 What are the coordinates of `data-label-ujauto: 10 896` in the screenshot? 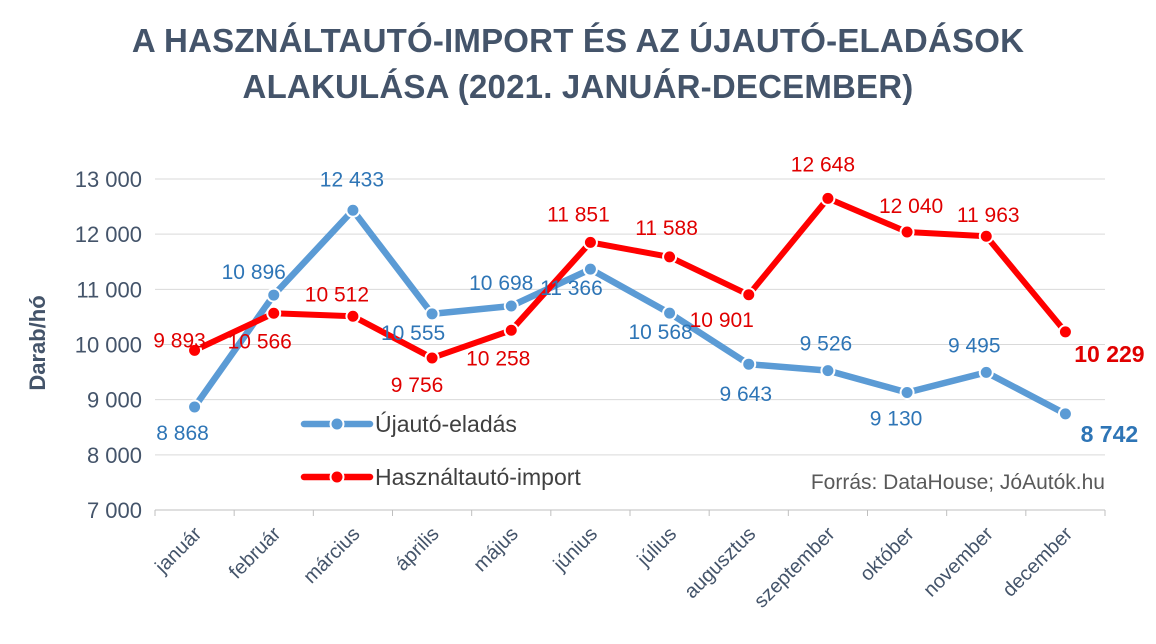 It's located at (254, 272).